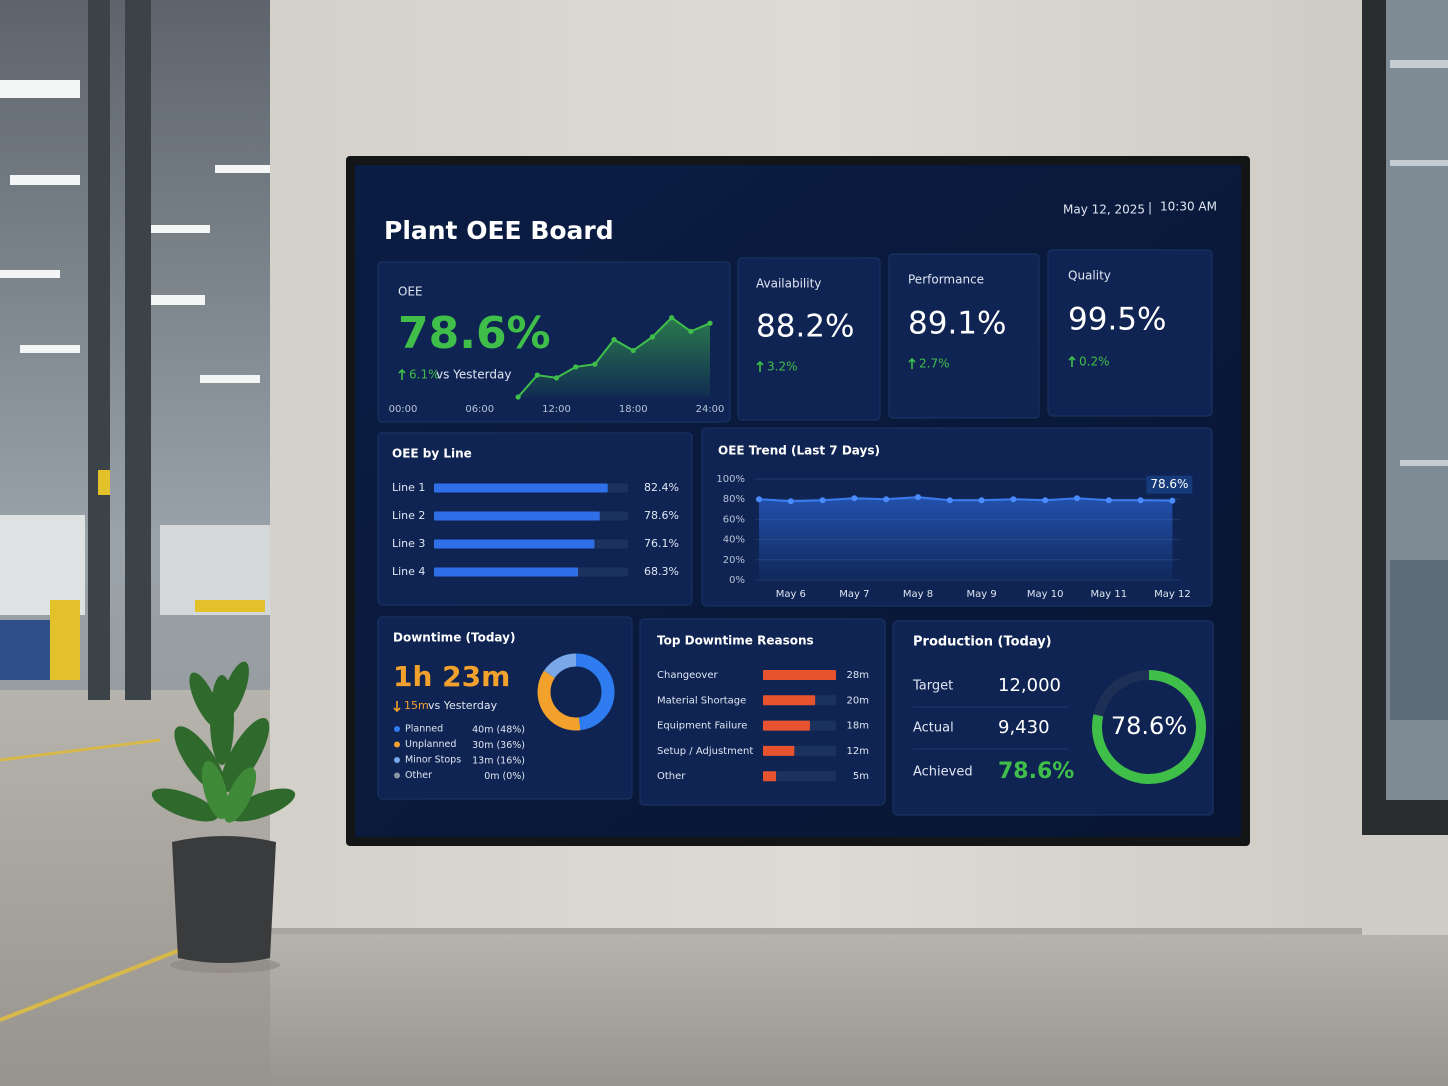 This screenshot has height=1086, width=1448. I want to click on kpi-label: OEE, so click(410, 292).